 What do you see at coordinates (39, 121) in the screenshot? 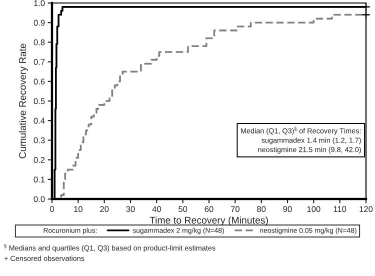
I see `y-tick-label: 0.4` at bounding box center [39, 121].